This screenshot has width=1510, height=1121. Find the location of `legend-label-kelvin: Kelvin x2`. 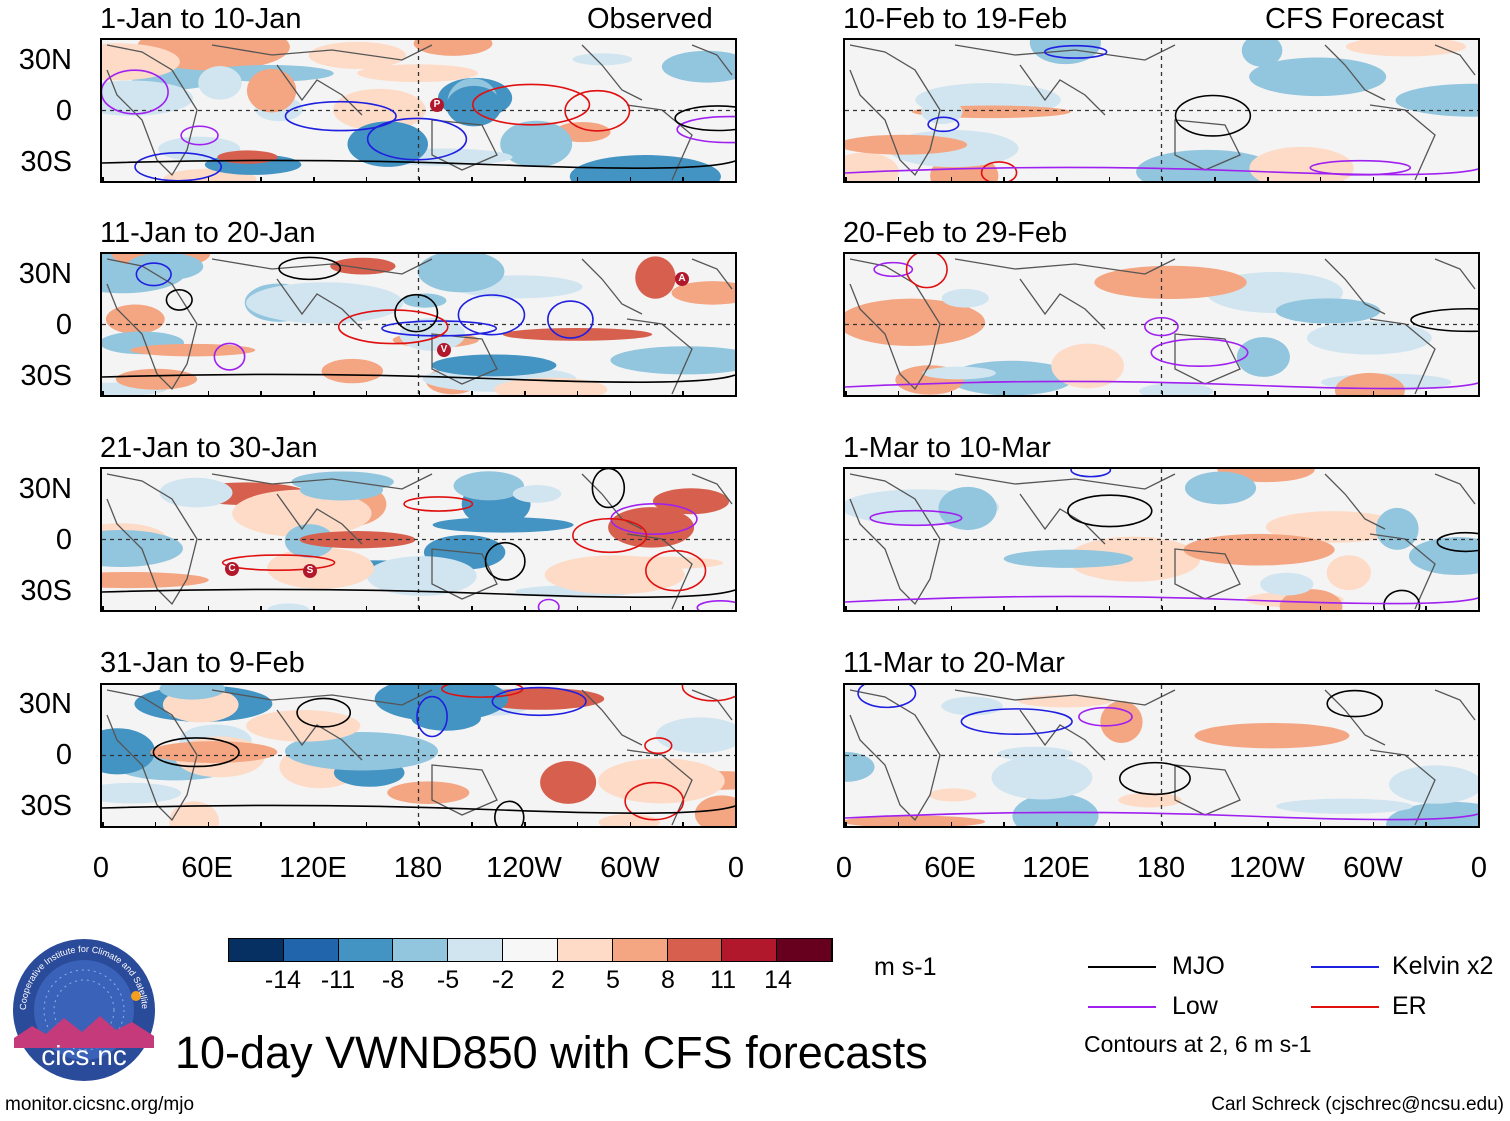

legend-label-kelvin: Kelvin x2 is located at coordinates (1443, 966).